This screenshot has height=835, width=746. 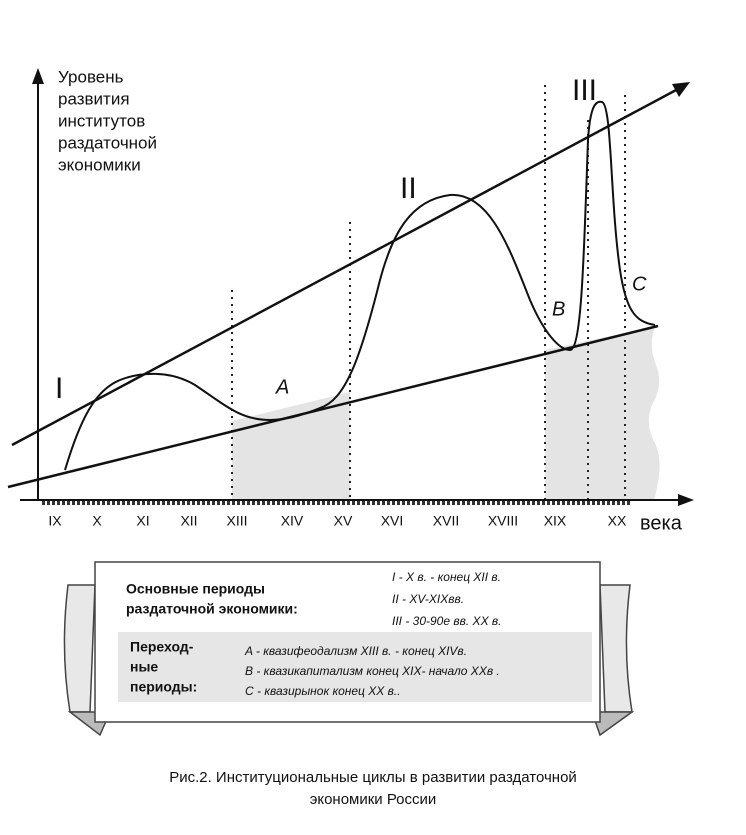 What do you see at coordinates (162, 647) in the screenshot?
I see `legend-title: Переход-` at bounding box center [162, 647].